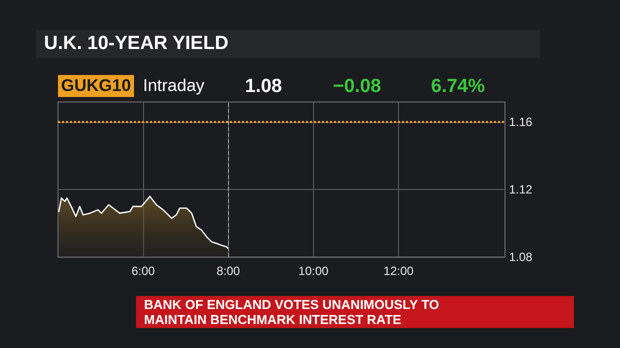 This screenshot has width=620, height=348. I want to click on text: BANK OF ENGLAND VOTES UNANIMOUSLY TO MAINTAIN BENCHMARK INTEREST RATE, so click(355, 312).